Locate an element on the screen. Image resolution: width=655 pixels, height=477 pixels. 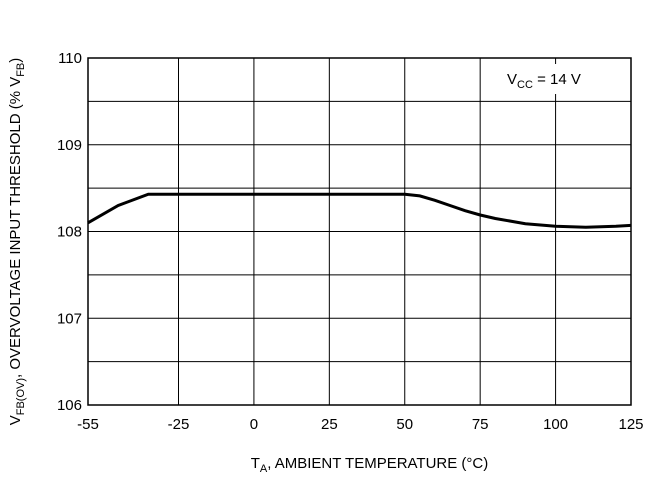
label-part: ) is located at coordinates (15, 60).